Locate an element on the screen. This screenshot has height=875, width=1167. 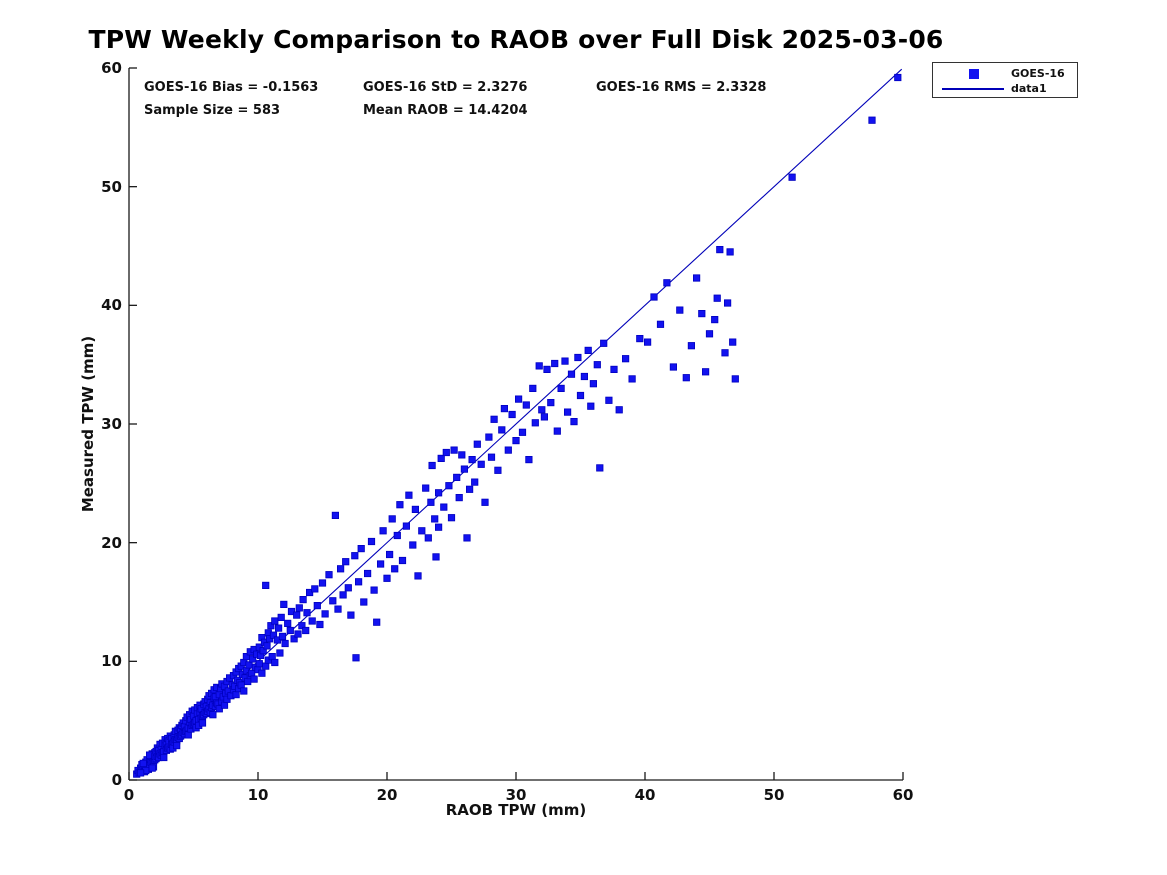
x-tick-label: 20 is located at coordinates (387, 795).